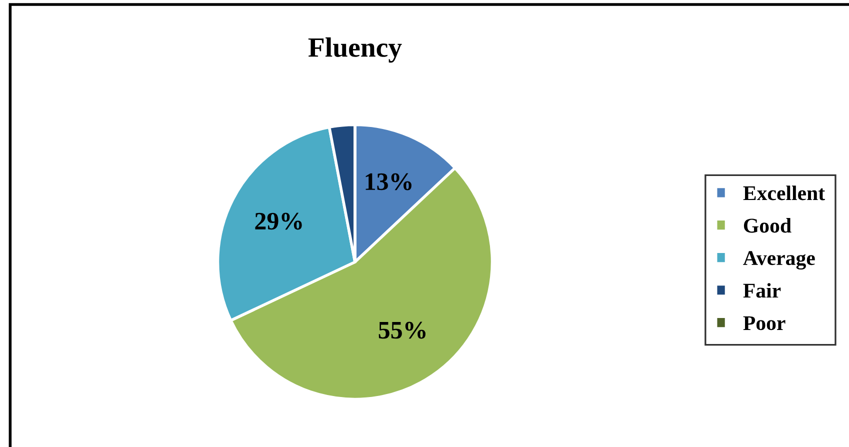 The image size is (849, 447). What do you see at coordinates (764, 323) in the screenshot?
I see `legend-label: Poor` at bounding box center [764, 323].